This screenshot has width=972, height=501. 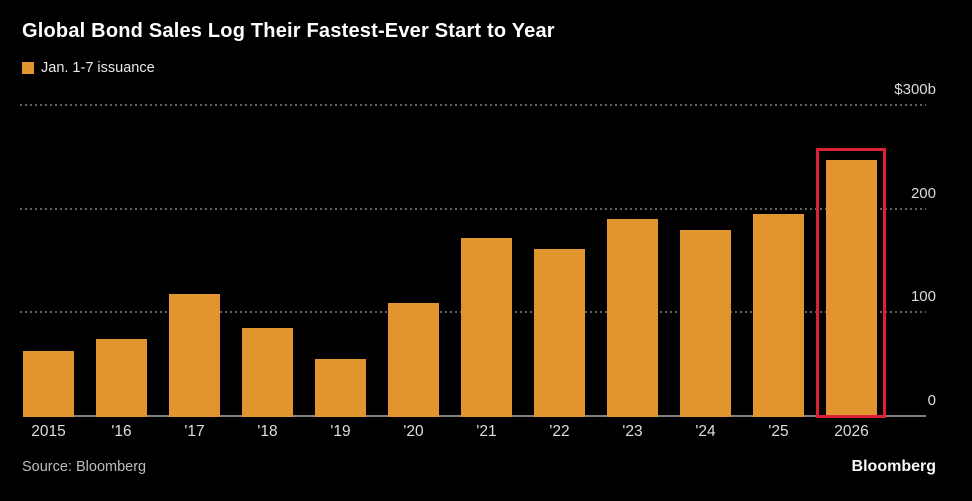 I want to click on legend-swatch-icon, so click(x=28, y=68).